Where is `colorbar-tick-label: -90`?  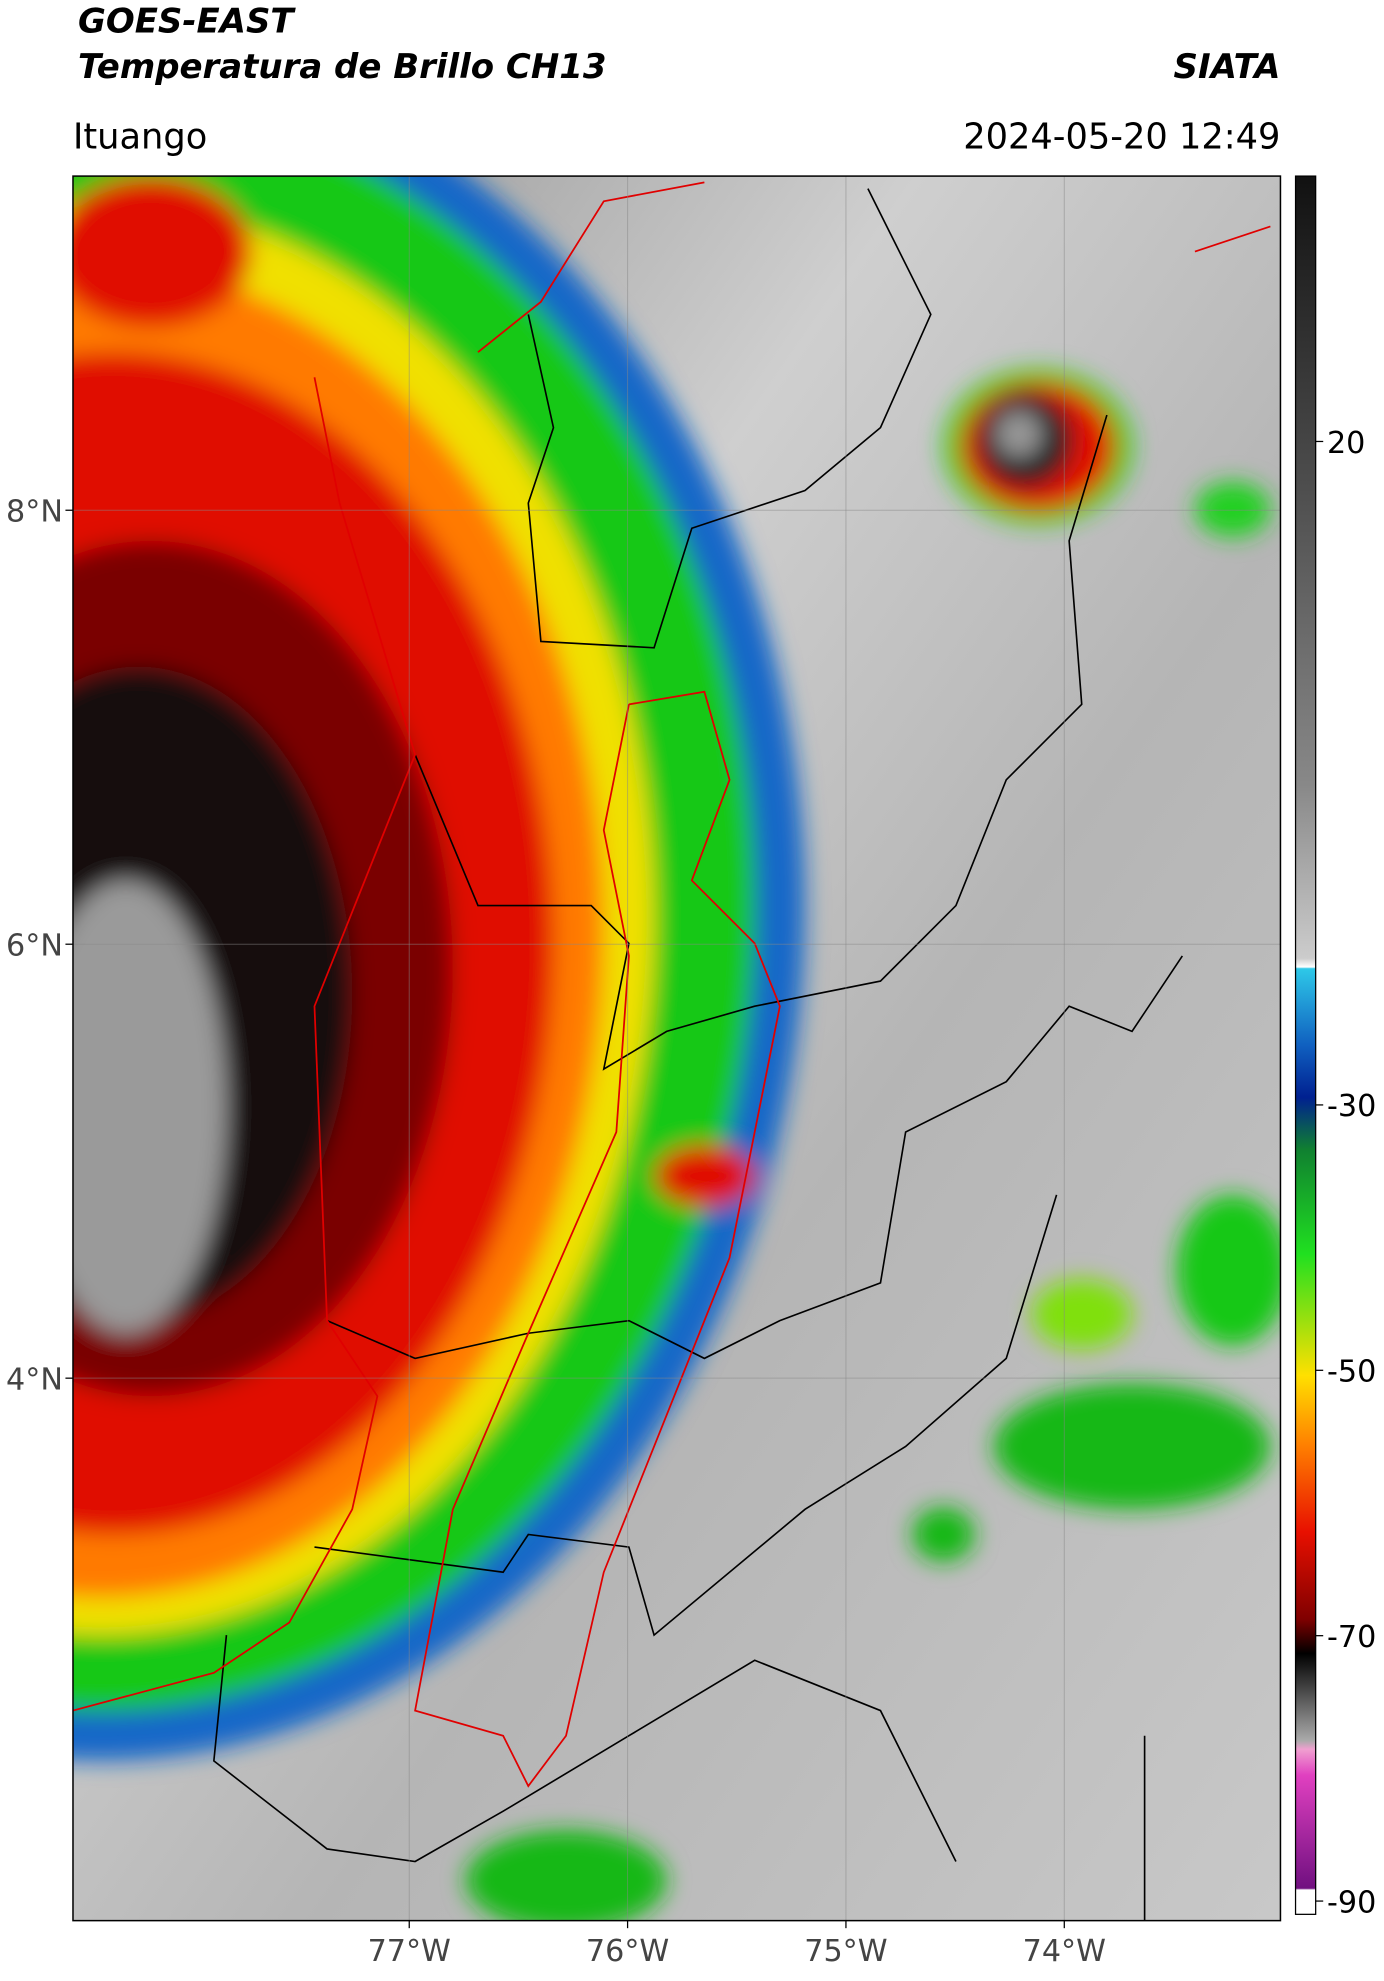
colorbar-tick-label: -90 is located at coordinates (1351, 1902).